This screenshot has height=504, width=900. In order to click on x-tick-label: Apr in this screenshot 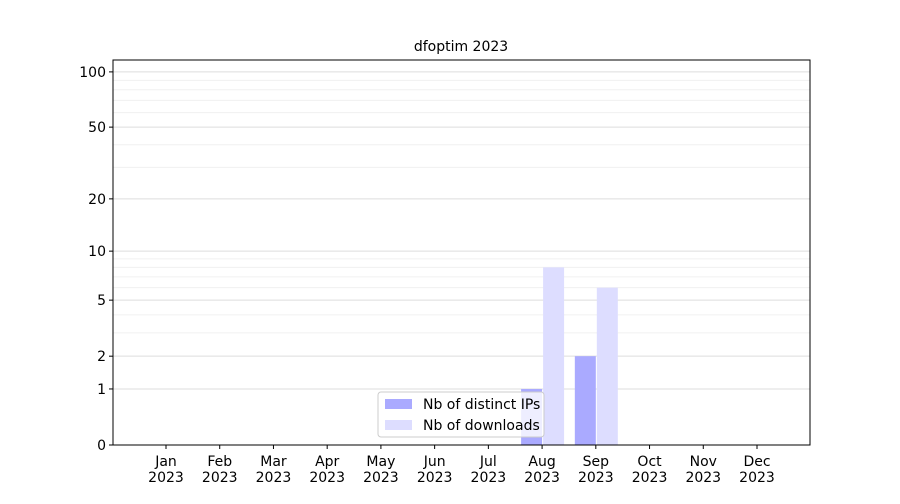, I will do `click(327, 462)`.